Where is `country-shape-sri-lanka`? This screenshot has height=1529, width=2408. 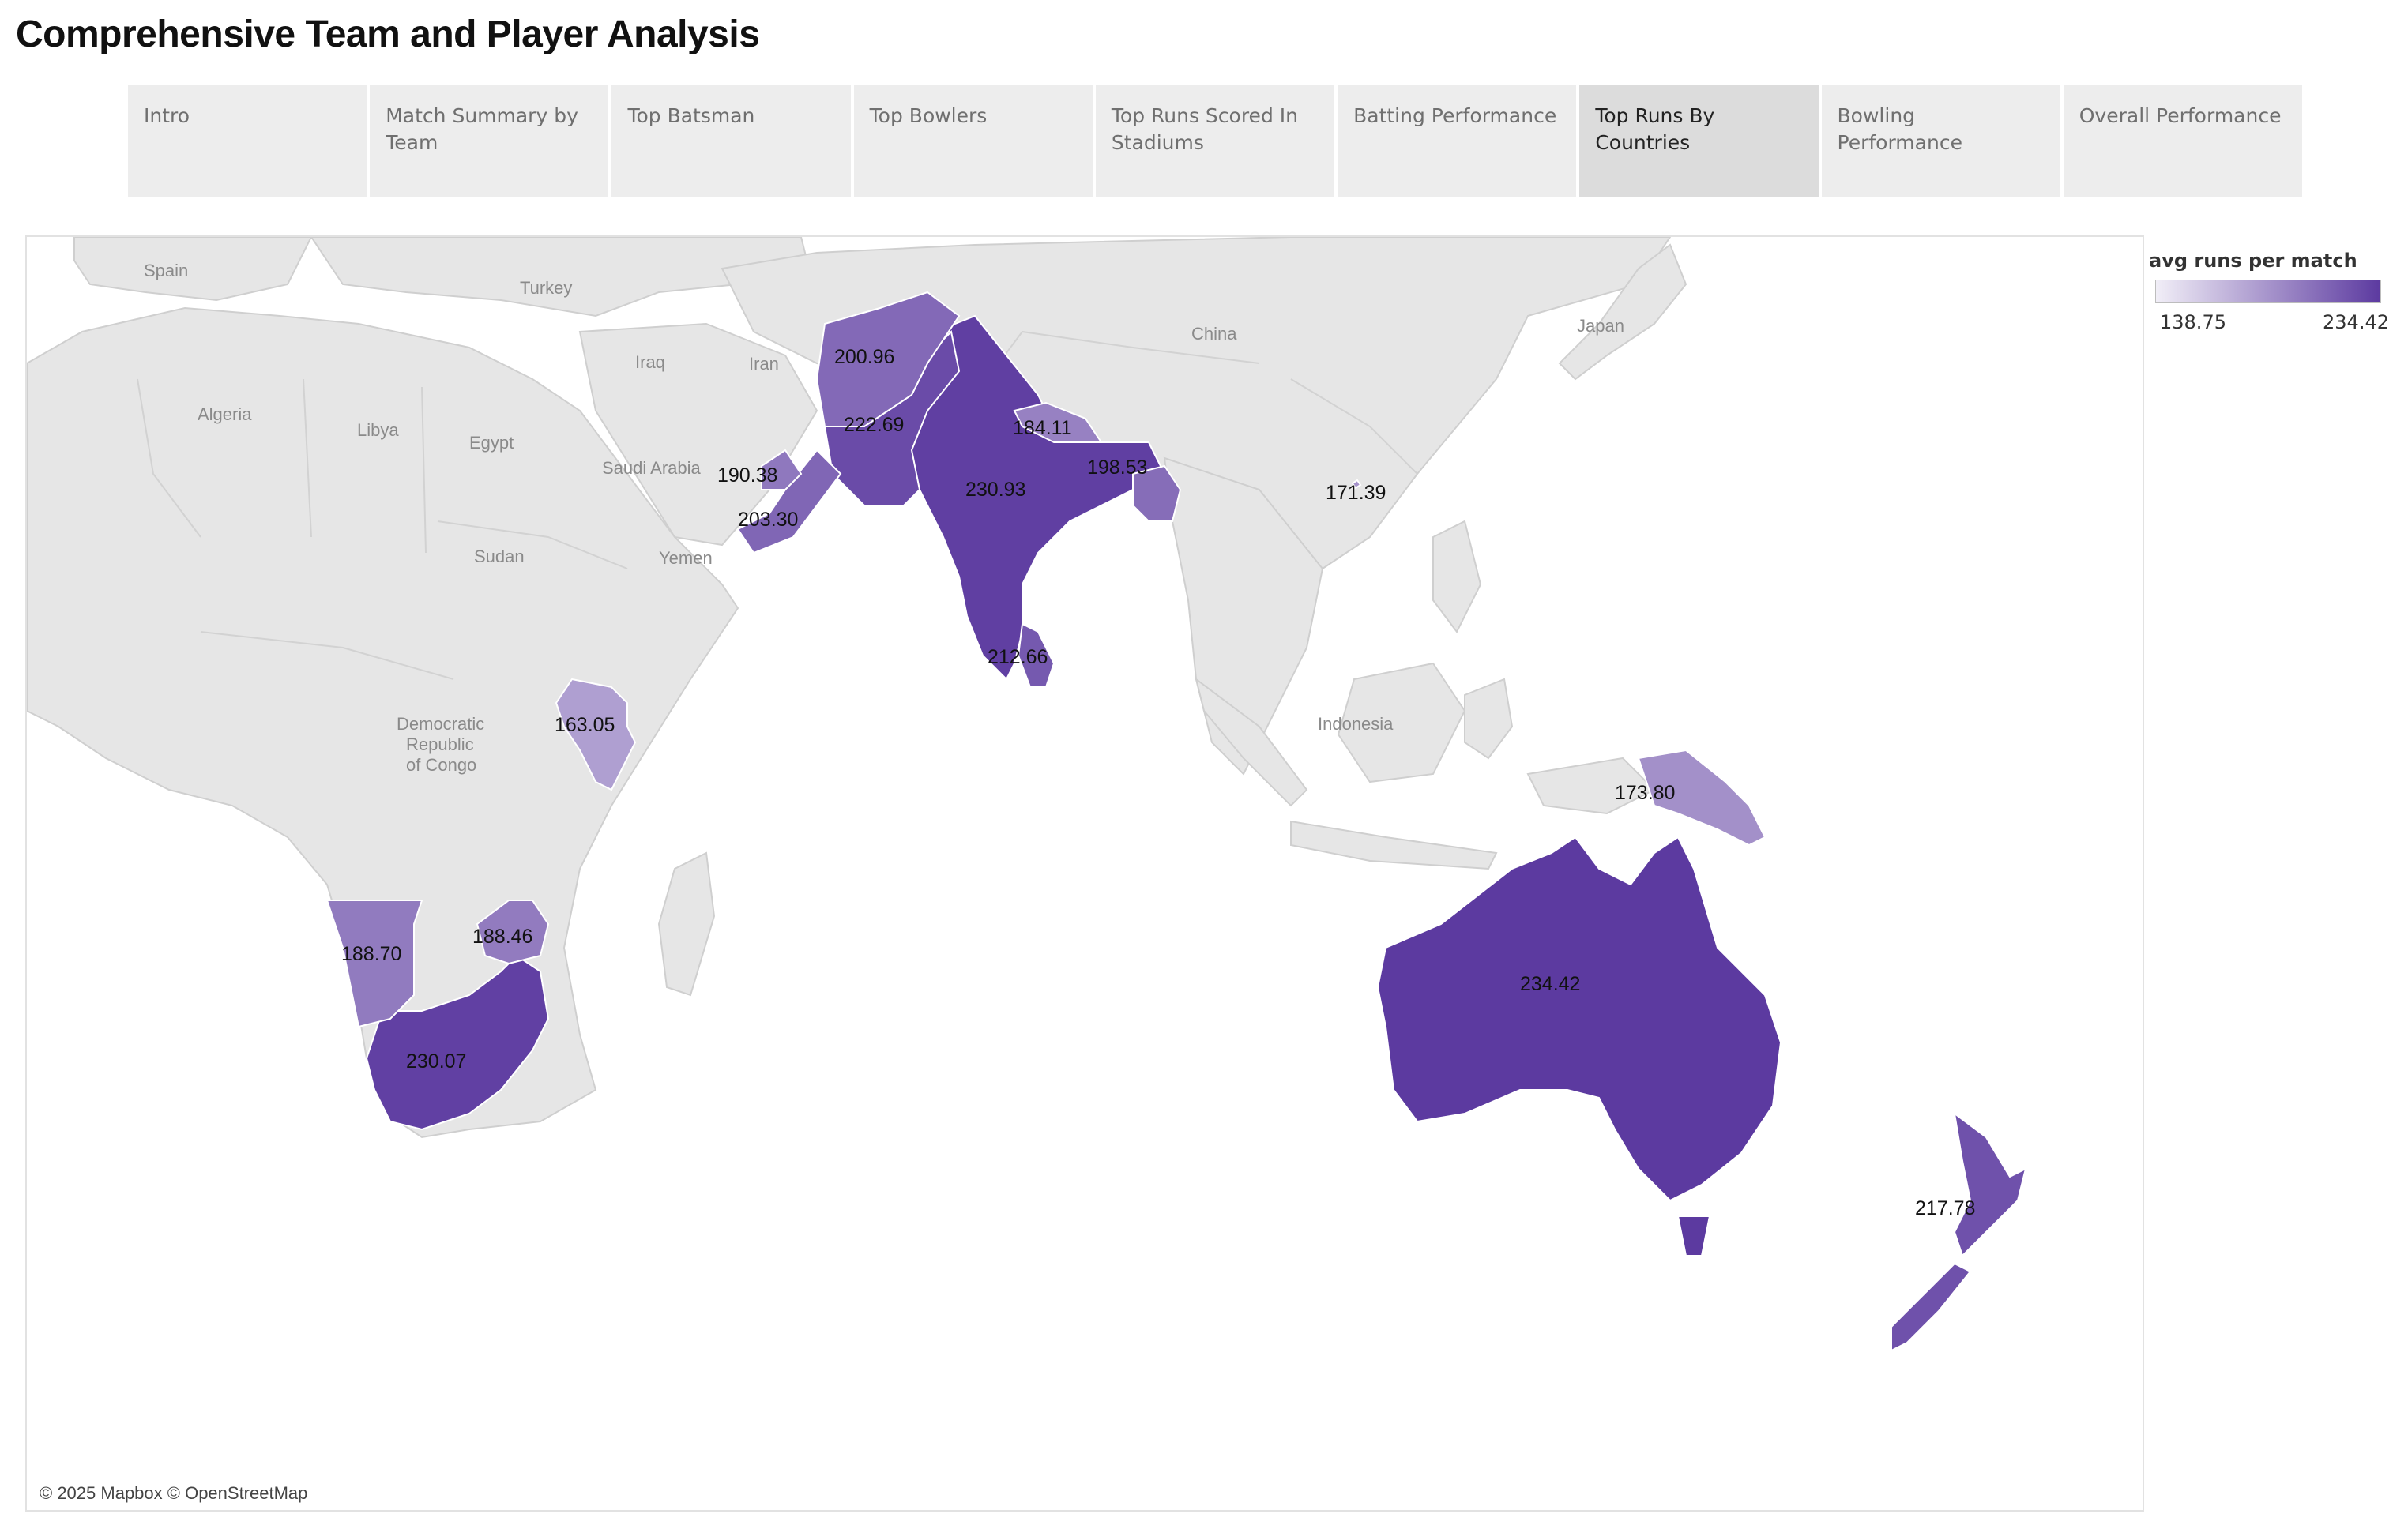 country-shape-sri-lanka is located at coordinates (1036, 655).